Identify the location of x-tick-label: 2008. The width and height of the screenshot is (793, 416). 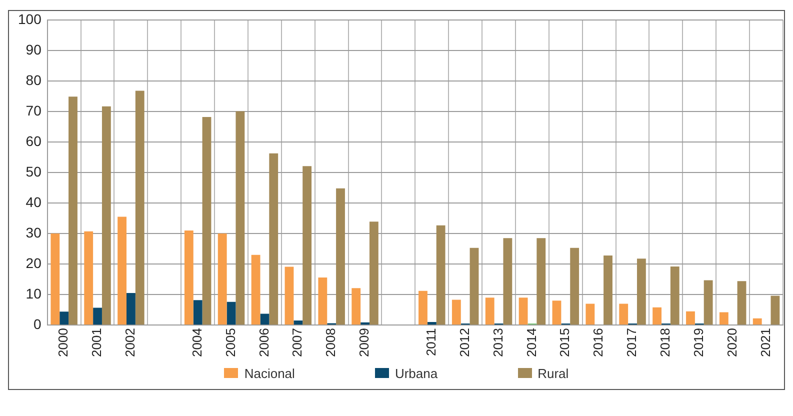
(330, 342).